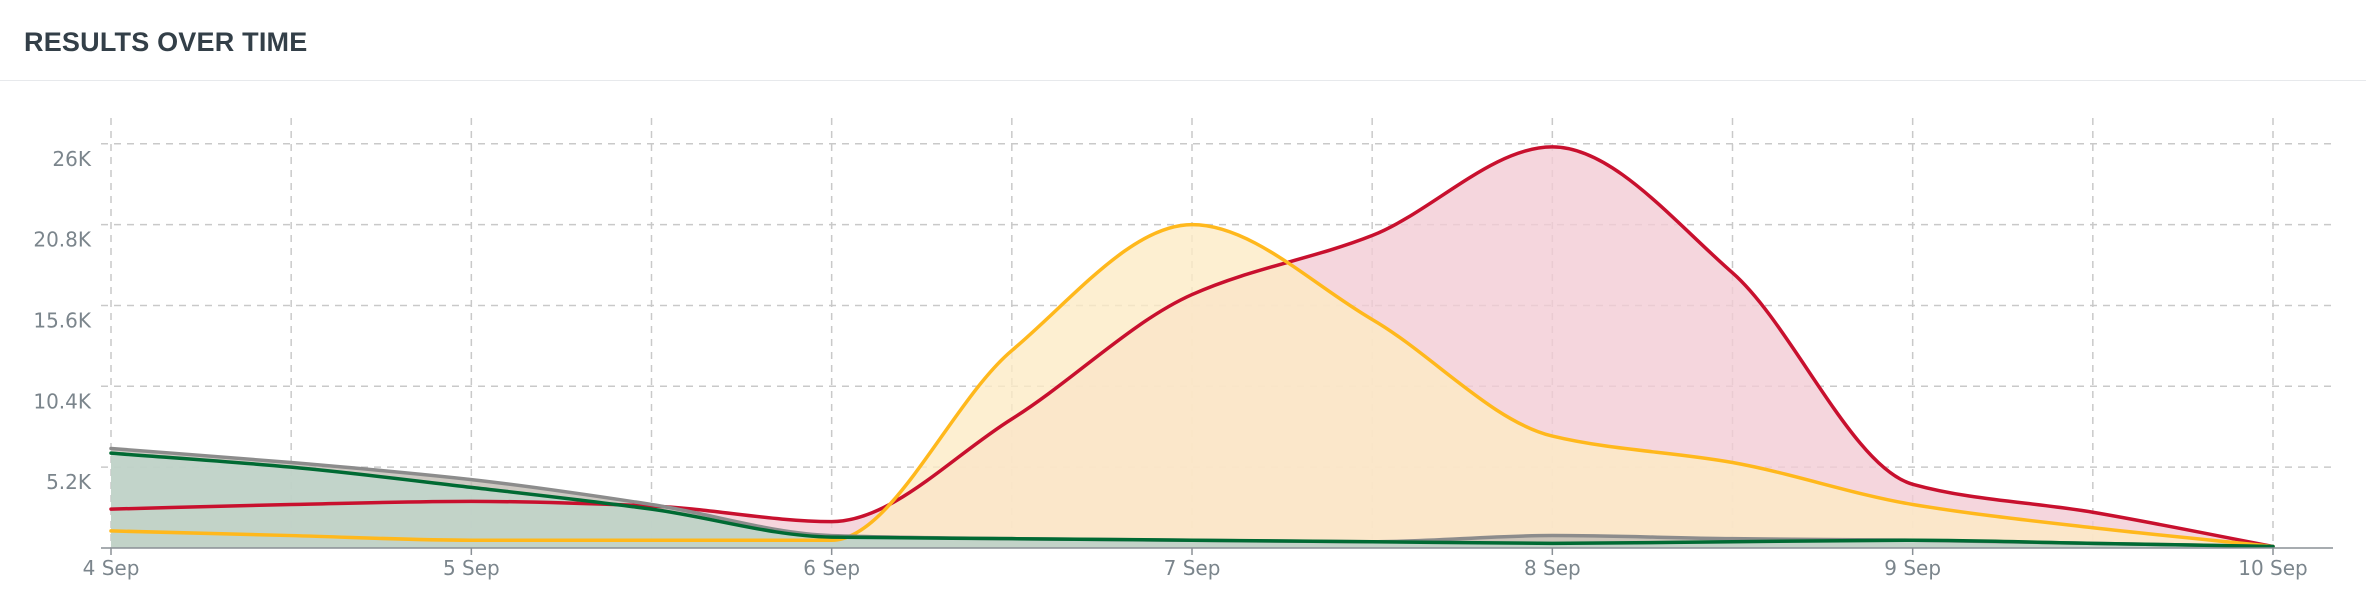 The image size is (2366, 616). Describe the element at coordinates (62, 401) in the screenshot. I see `y-tick-label: 10.4K` at that location.